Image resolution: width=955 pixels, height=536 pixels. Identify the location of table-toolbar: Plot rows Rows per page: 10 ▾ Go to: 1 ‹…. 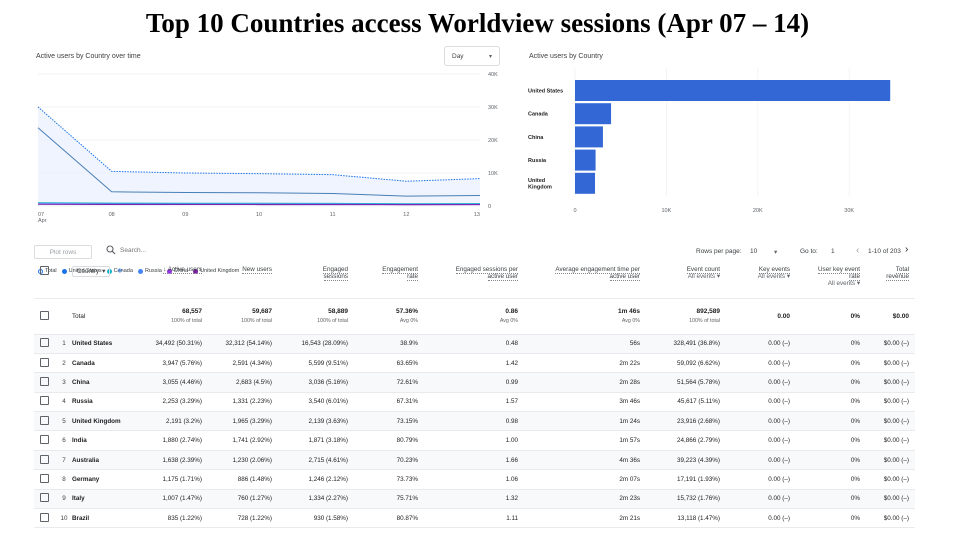
(474, 252).